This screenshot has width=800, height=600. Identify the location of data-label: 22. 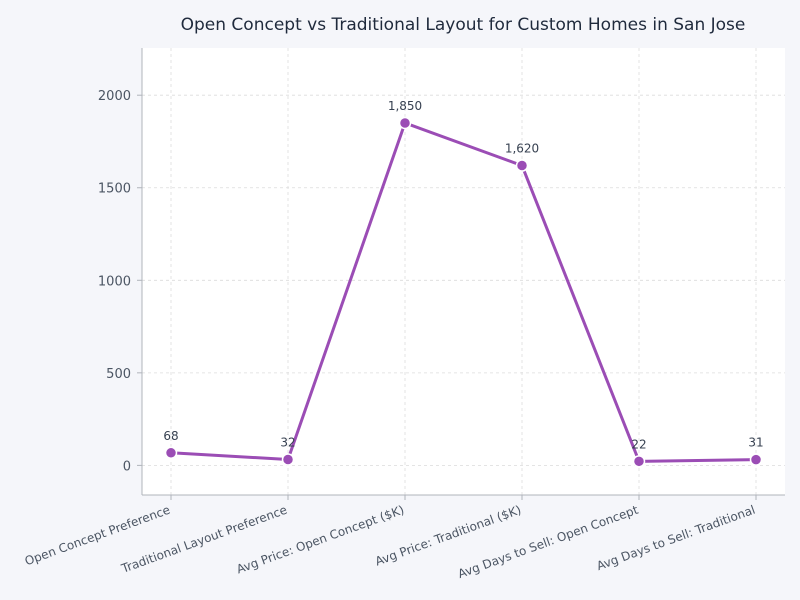
(638, 444).